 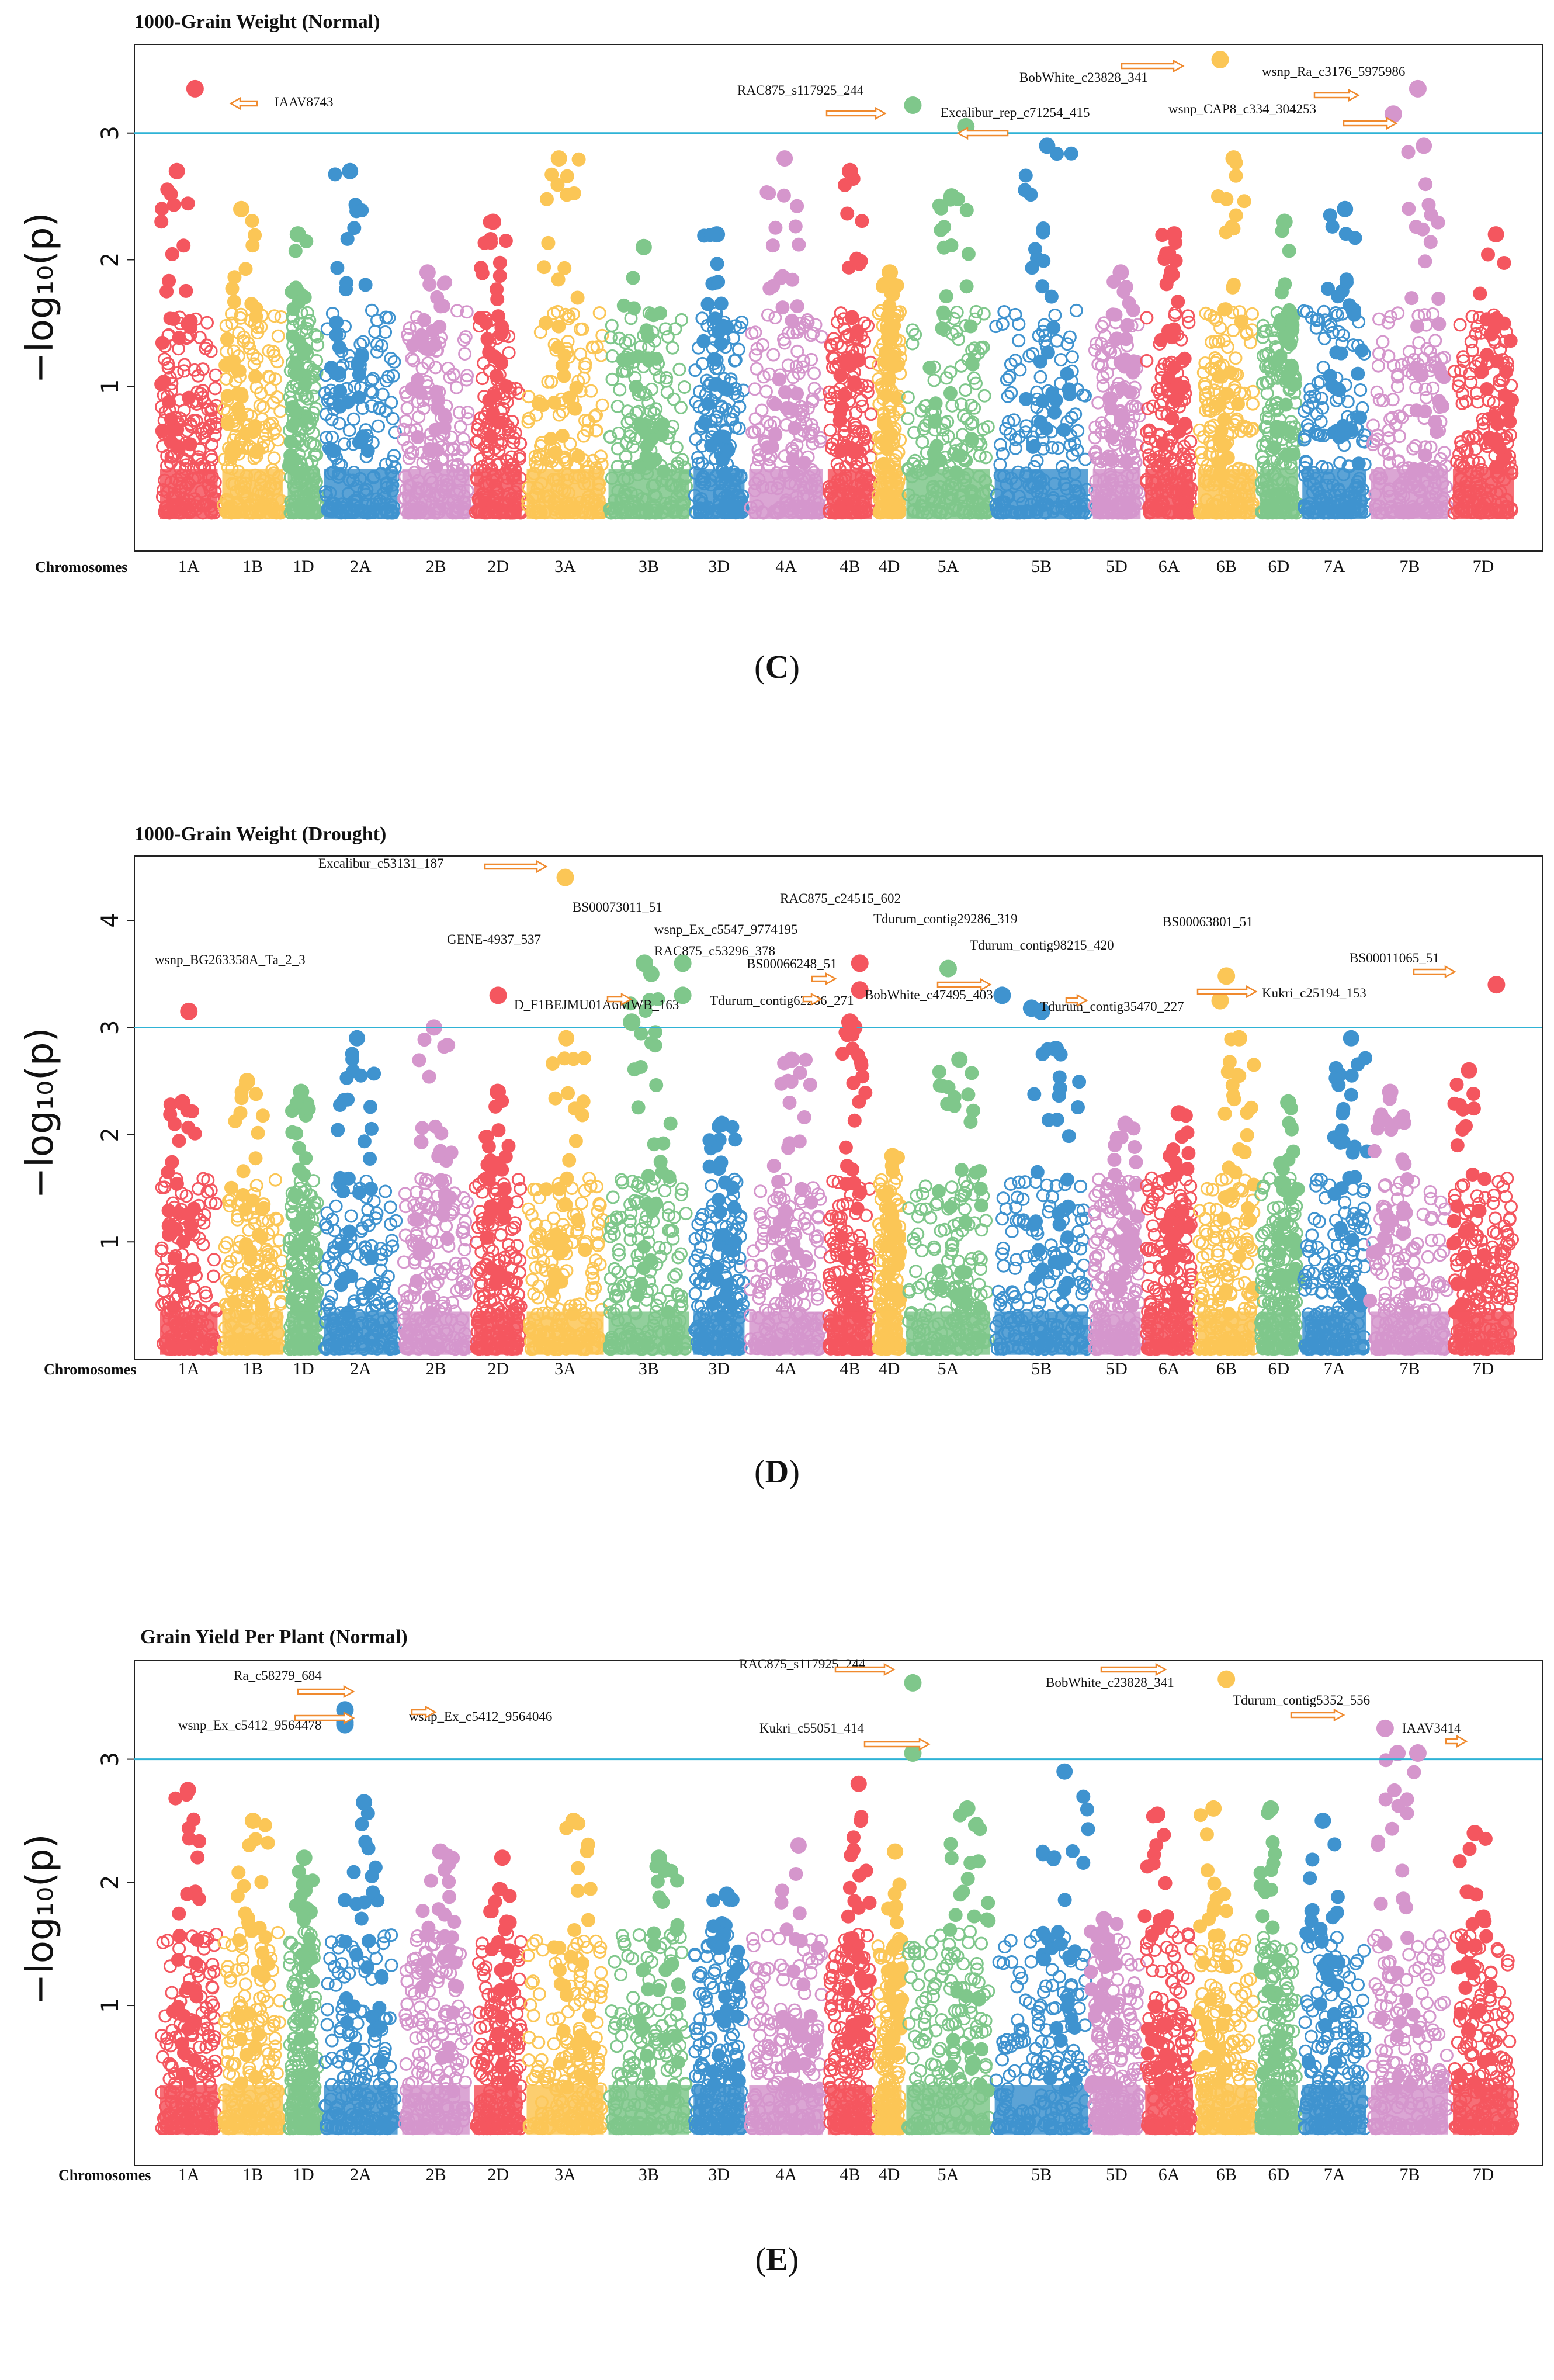 What do you see at coordinates (498, 566) in the screenshot?
I see `chromosome-label: 2D` at bounding box center [498, 566].